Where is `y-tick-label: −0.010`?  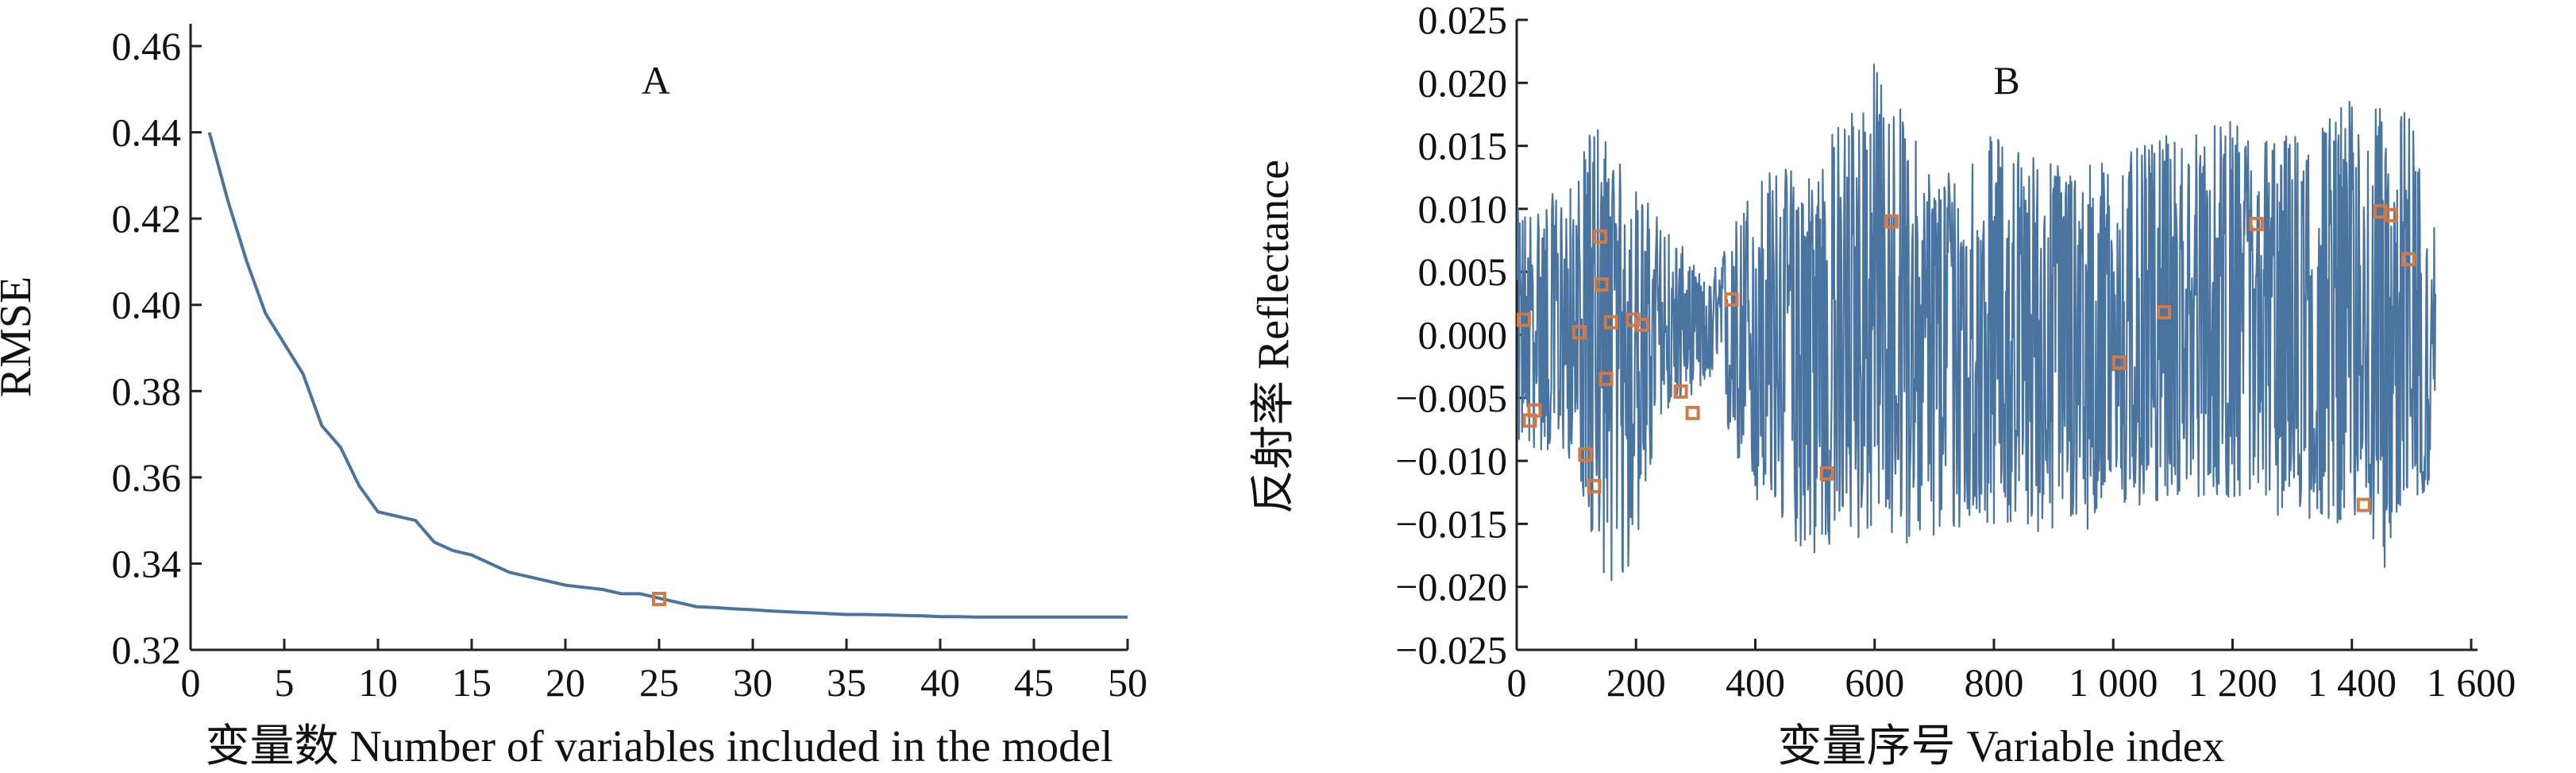
y-tick-label: −0.010 is located at coordinates (1451, 461).